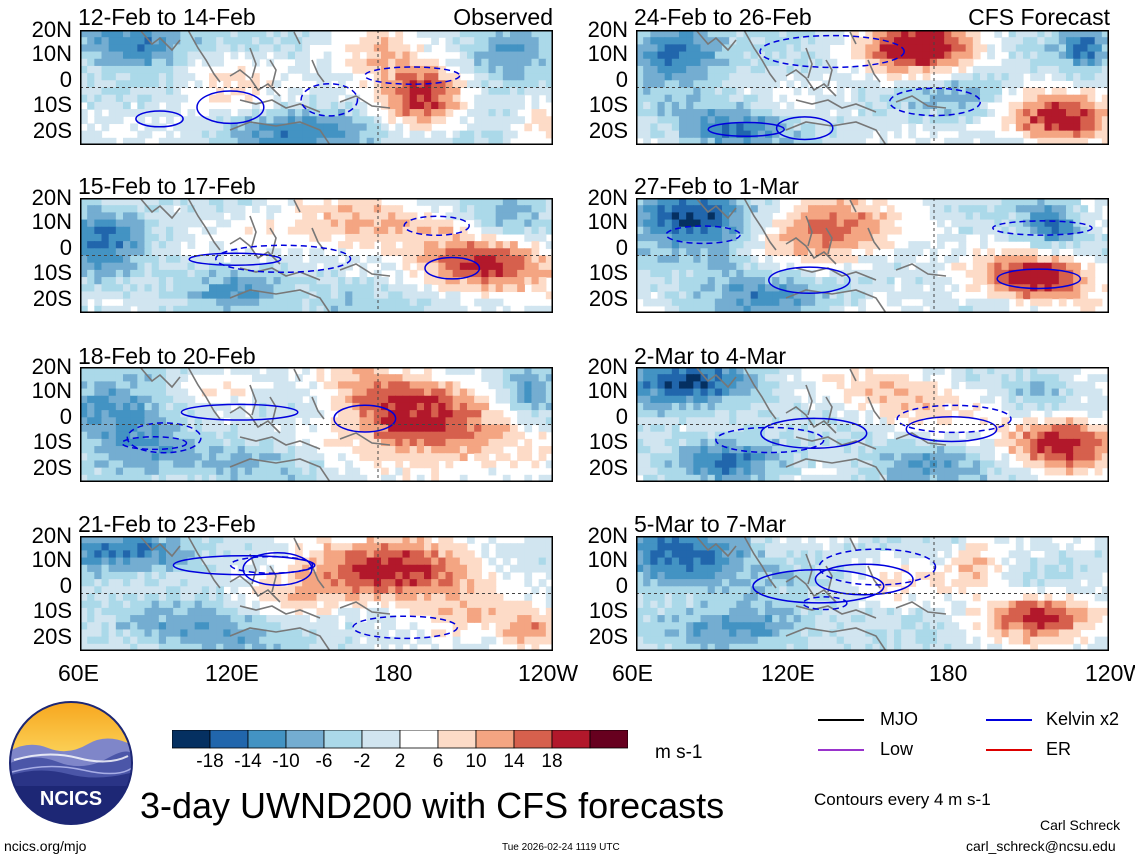 Image resolution: width=1135 pixels, height=860 pixels. Describe the element at coordinates (255, 589) in the screenshot. I see `coastline` at that location.